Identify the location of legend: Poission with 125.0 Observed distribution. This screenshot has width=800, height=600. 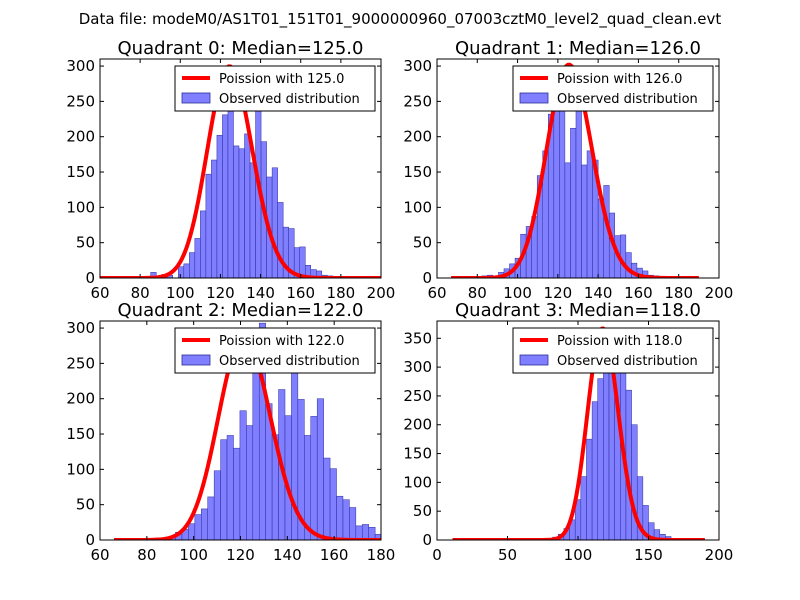
(275, 88).